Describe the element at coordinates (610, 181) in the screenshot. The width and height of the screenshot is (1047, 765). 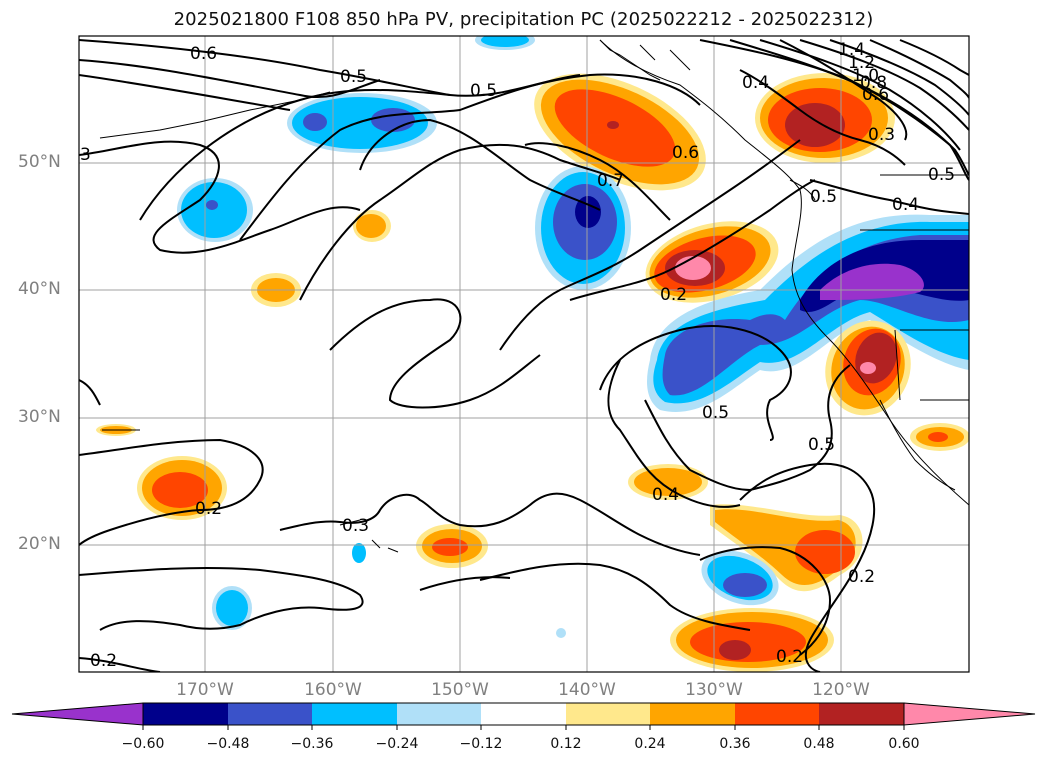
I see `contour-label: 0.7` at that location.